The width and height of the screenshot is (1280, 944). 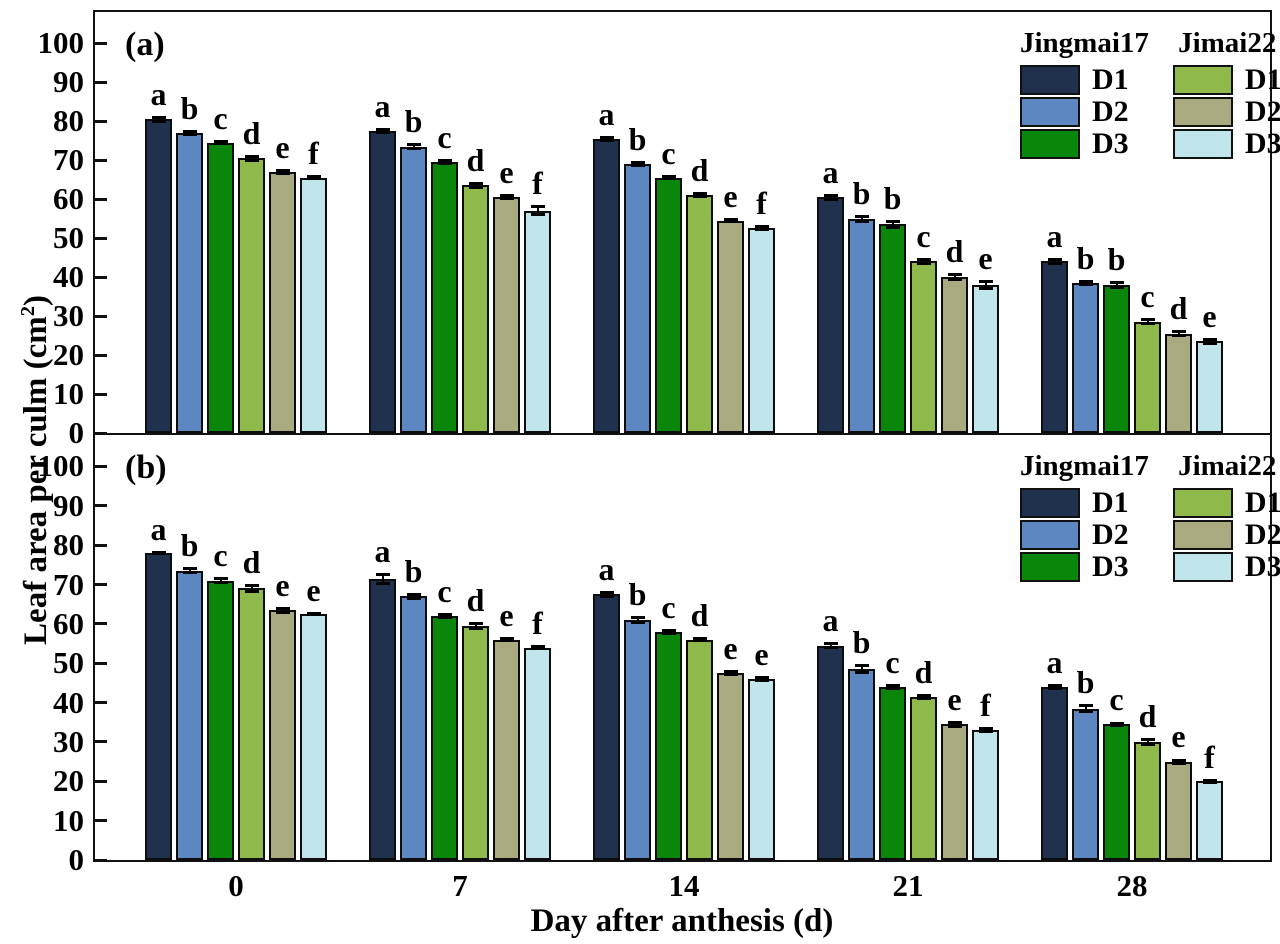 I want to click on y-tick-label: 80, so click(x=68, y=545).